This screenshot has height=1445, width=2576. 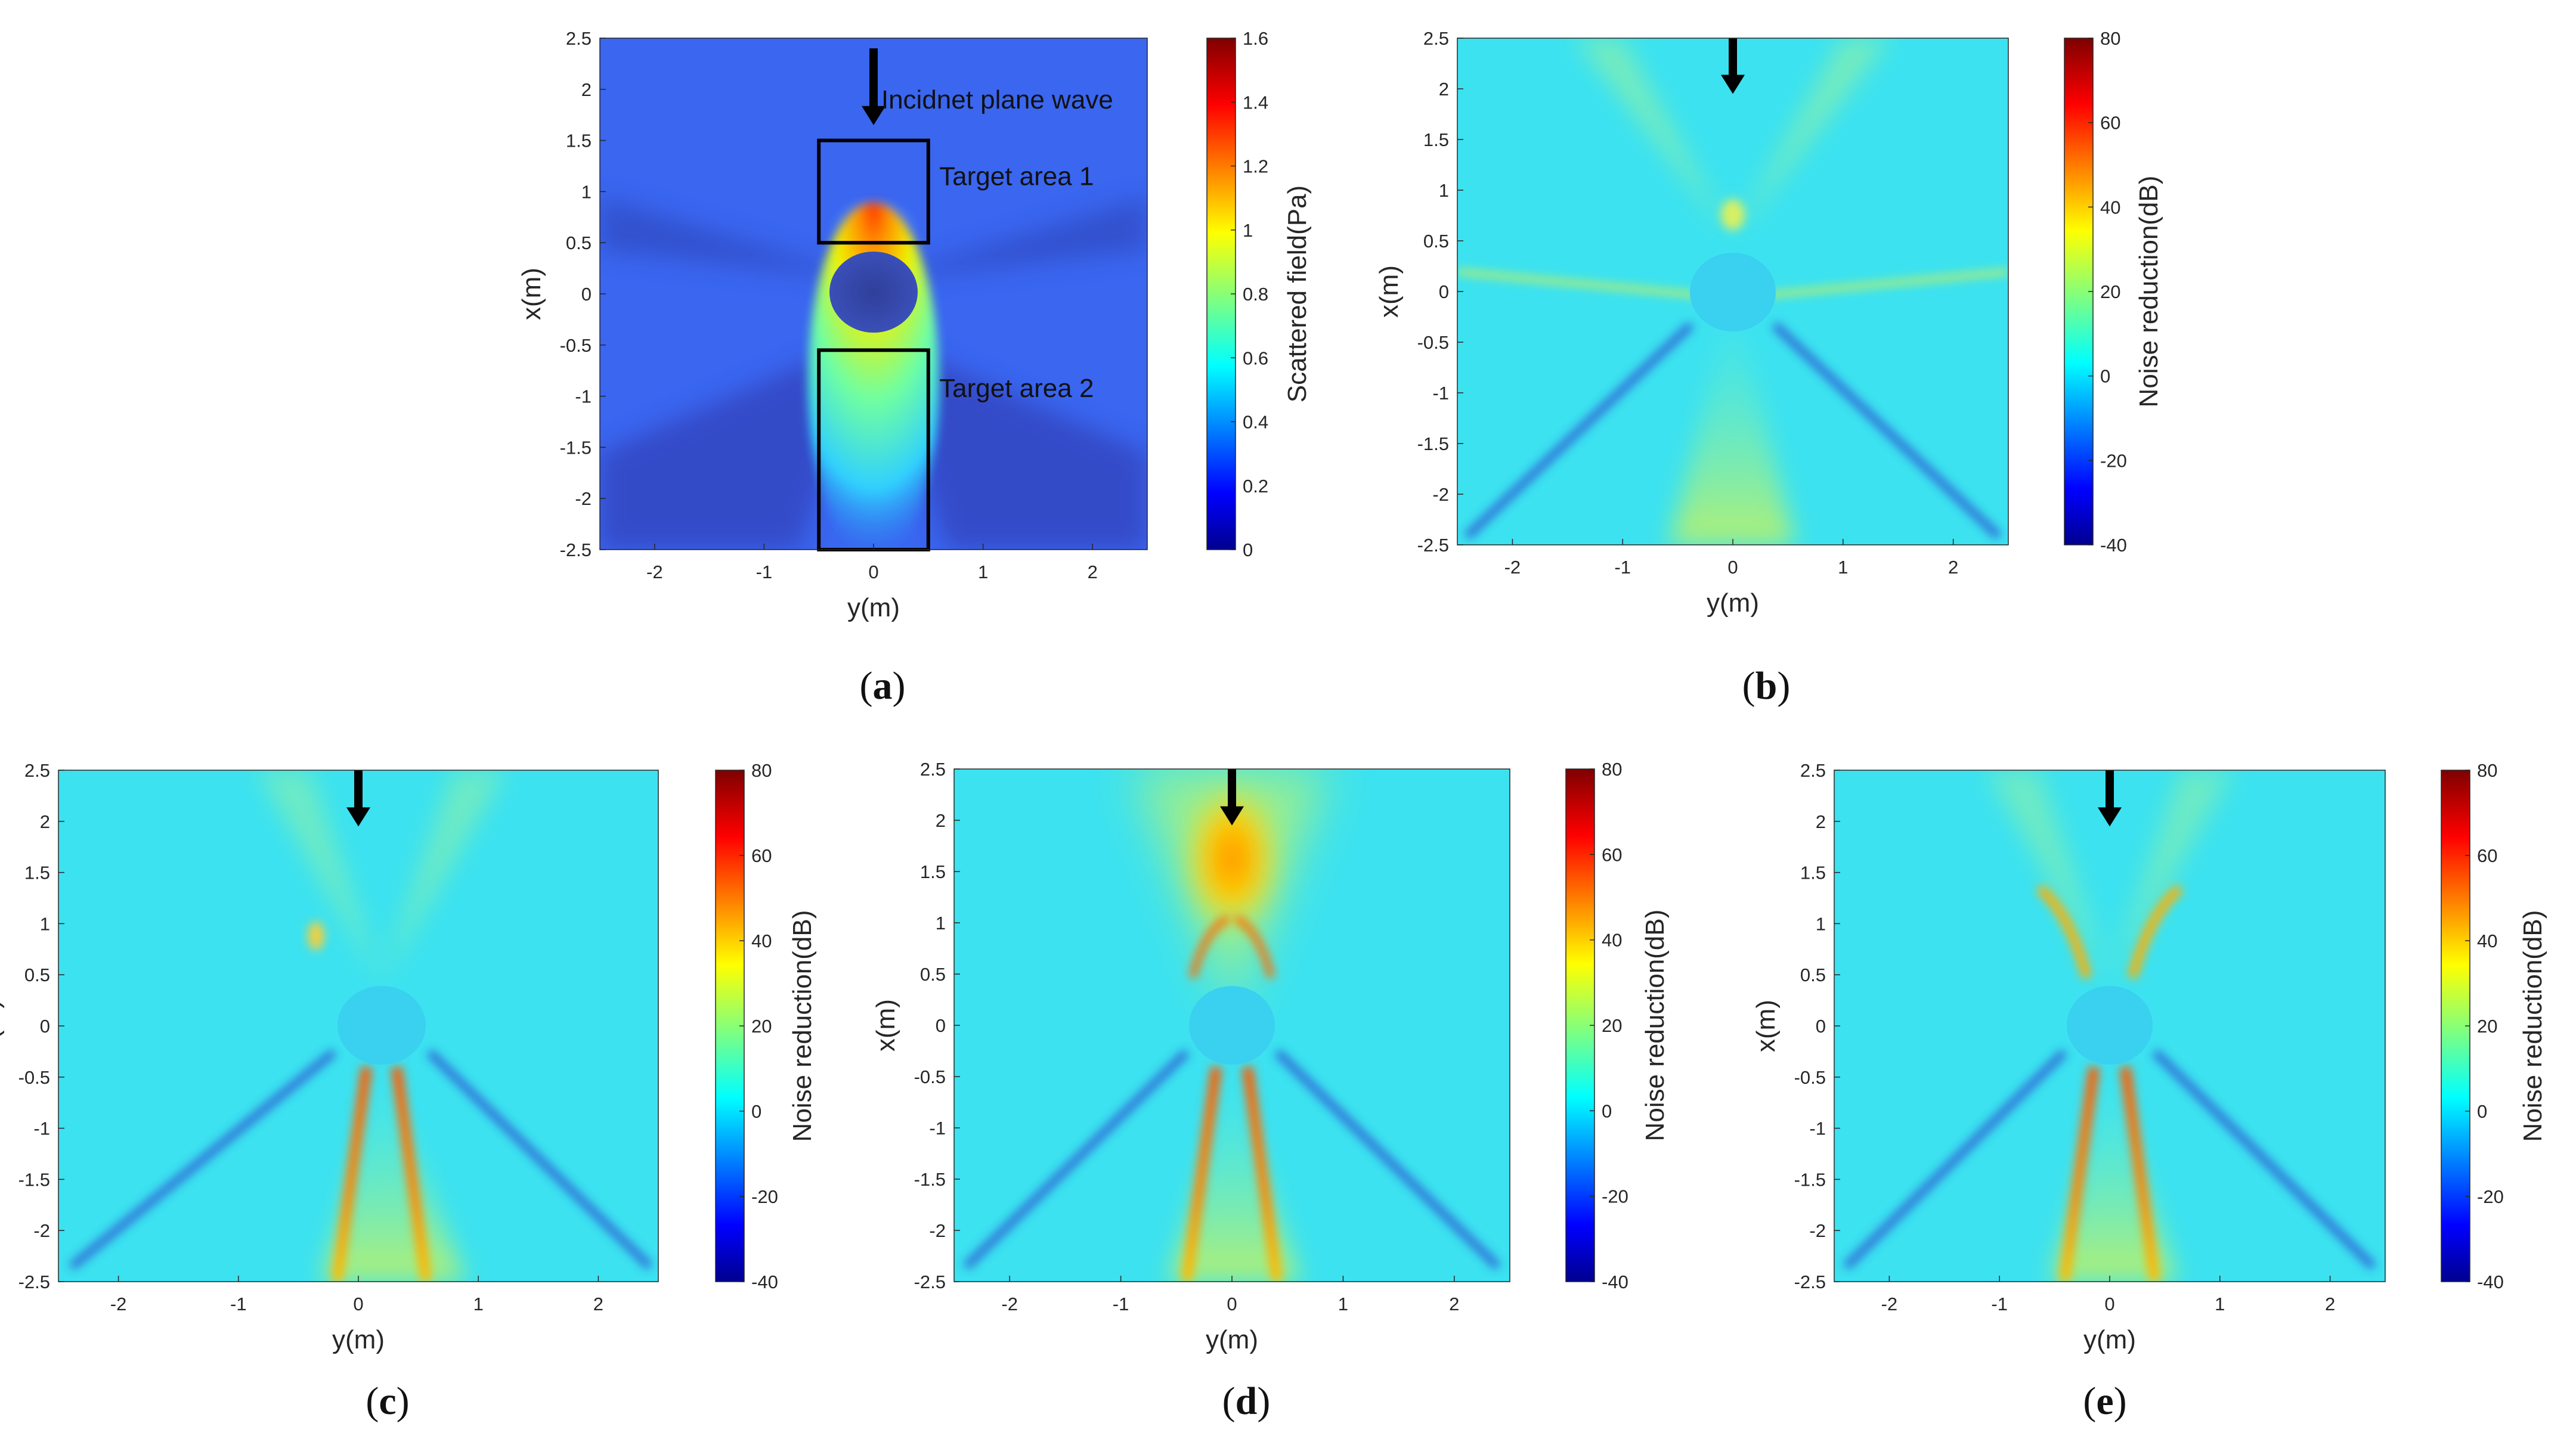 What do you see at coordinates (1248, 230) in the screenshot?
I see `colorbar-tick-label: 1` at bounding box center [1248, 230].